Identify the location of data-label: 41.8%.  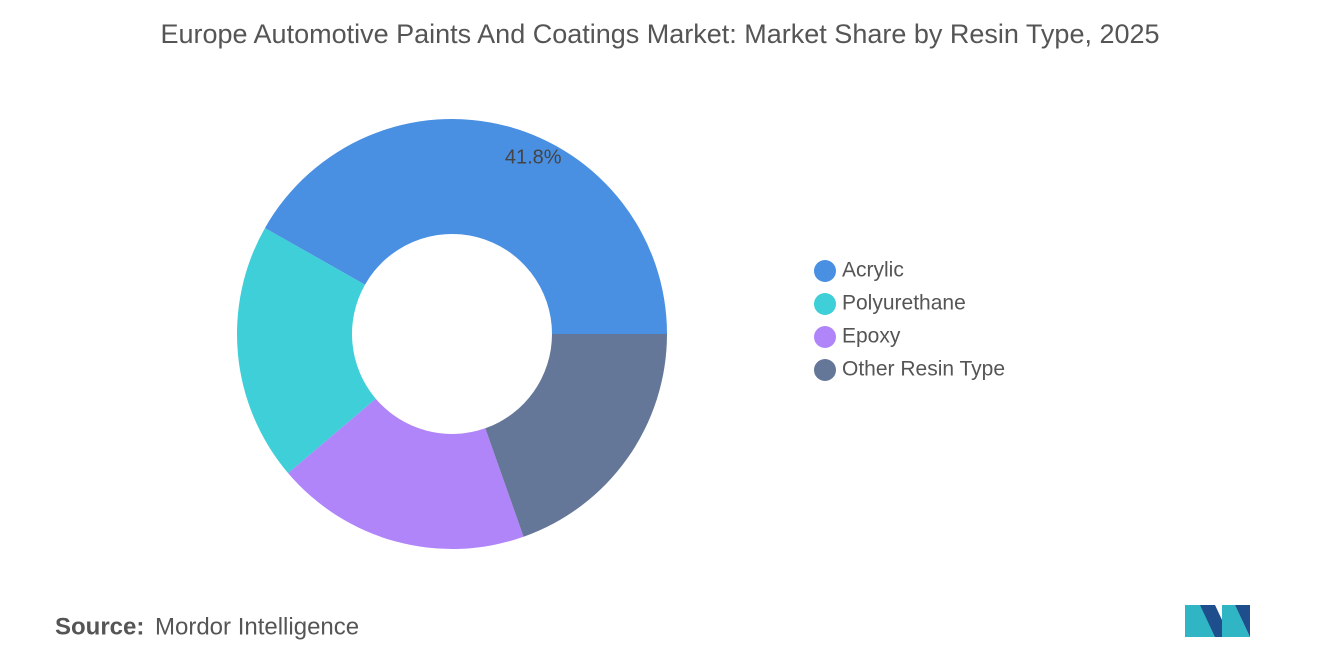
(533, 158).